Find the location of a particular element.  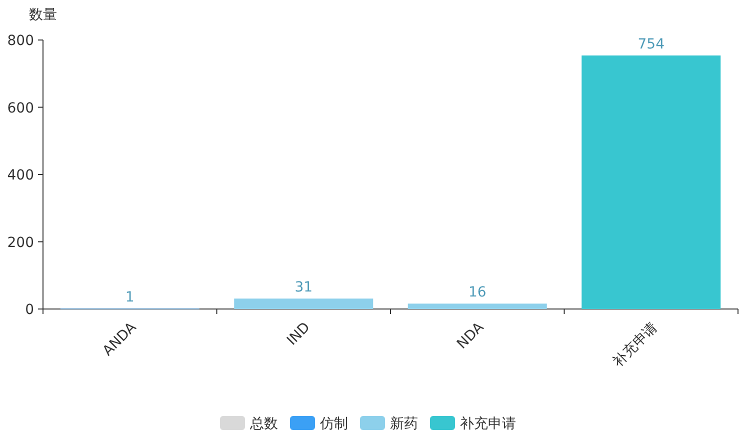

y-tick-label: 0 is located at coordinates (29, 310).